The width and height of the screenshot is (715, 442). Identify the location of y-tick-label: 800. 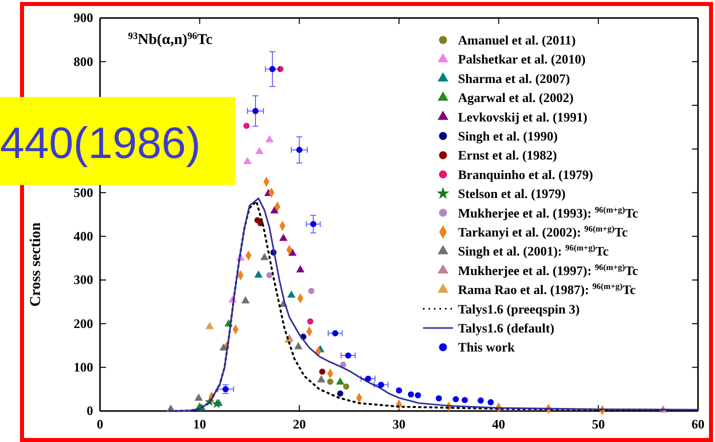
(84, 61).